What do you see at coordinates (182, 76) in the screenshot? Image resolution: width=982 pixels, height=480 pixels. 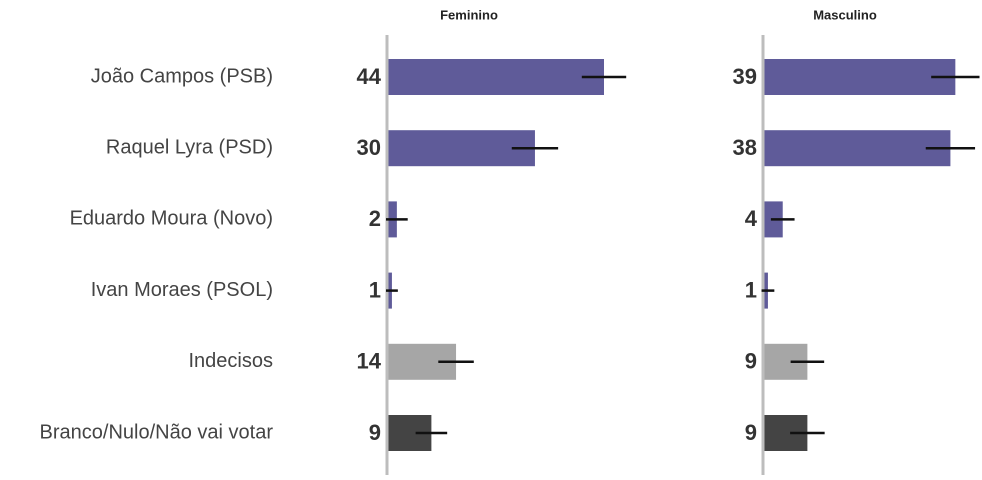 I see `category-label: João Campos (PSB)` at bounding box center [182, 76].